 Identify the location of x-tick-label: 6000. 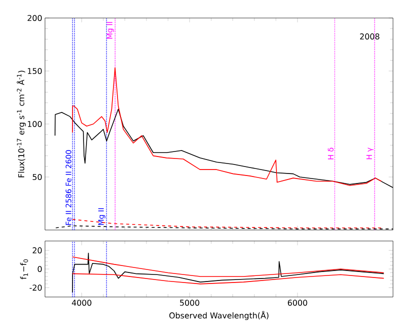
(298, 303).